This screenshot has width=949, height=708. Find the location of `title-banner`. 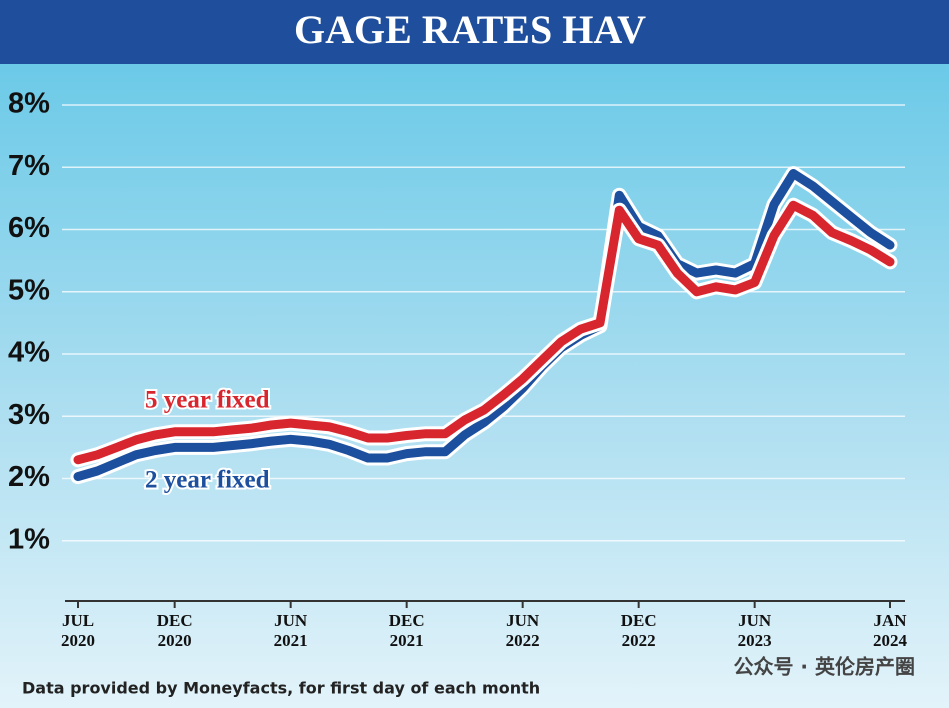

title-banner is located at coordinates (474, 32).